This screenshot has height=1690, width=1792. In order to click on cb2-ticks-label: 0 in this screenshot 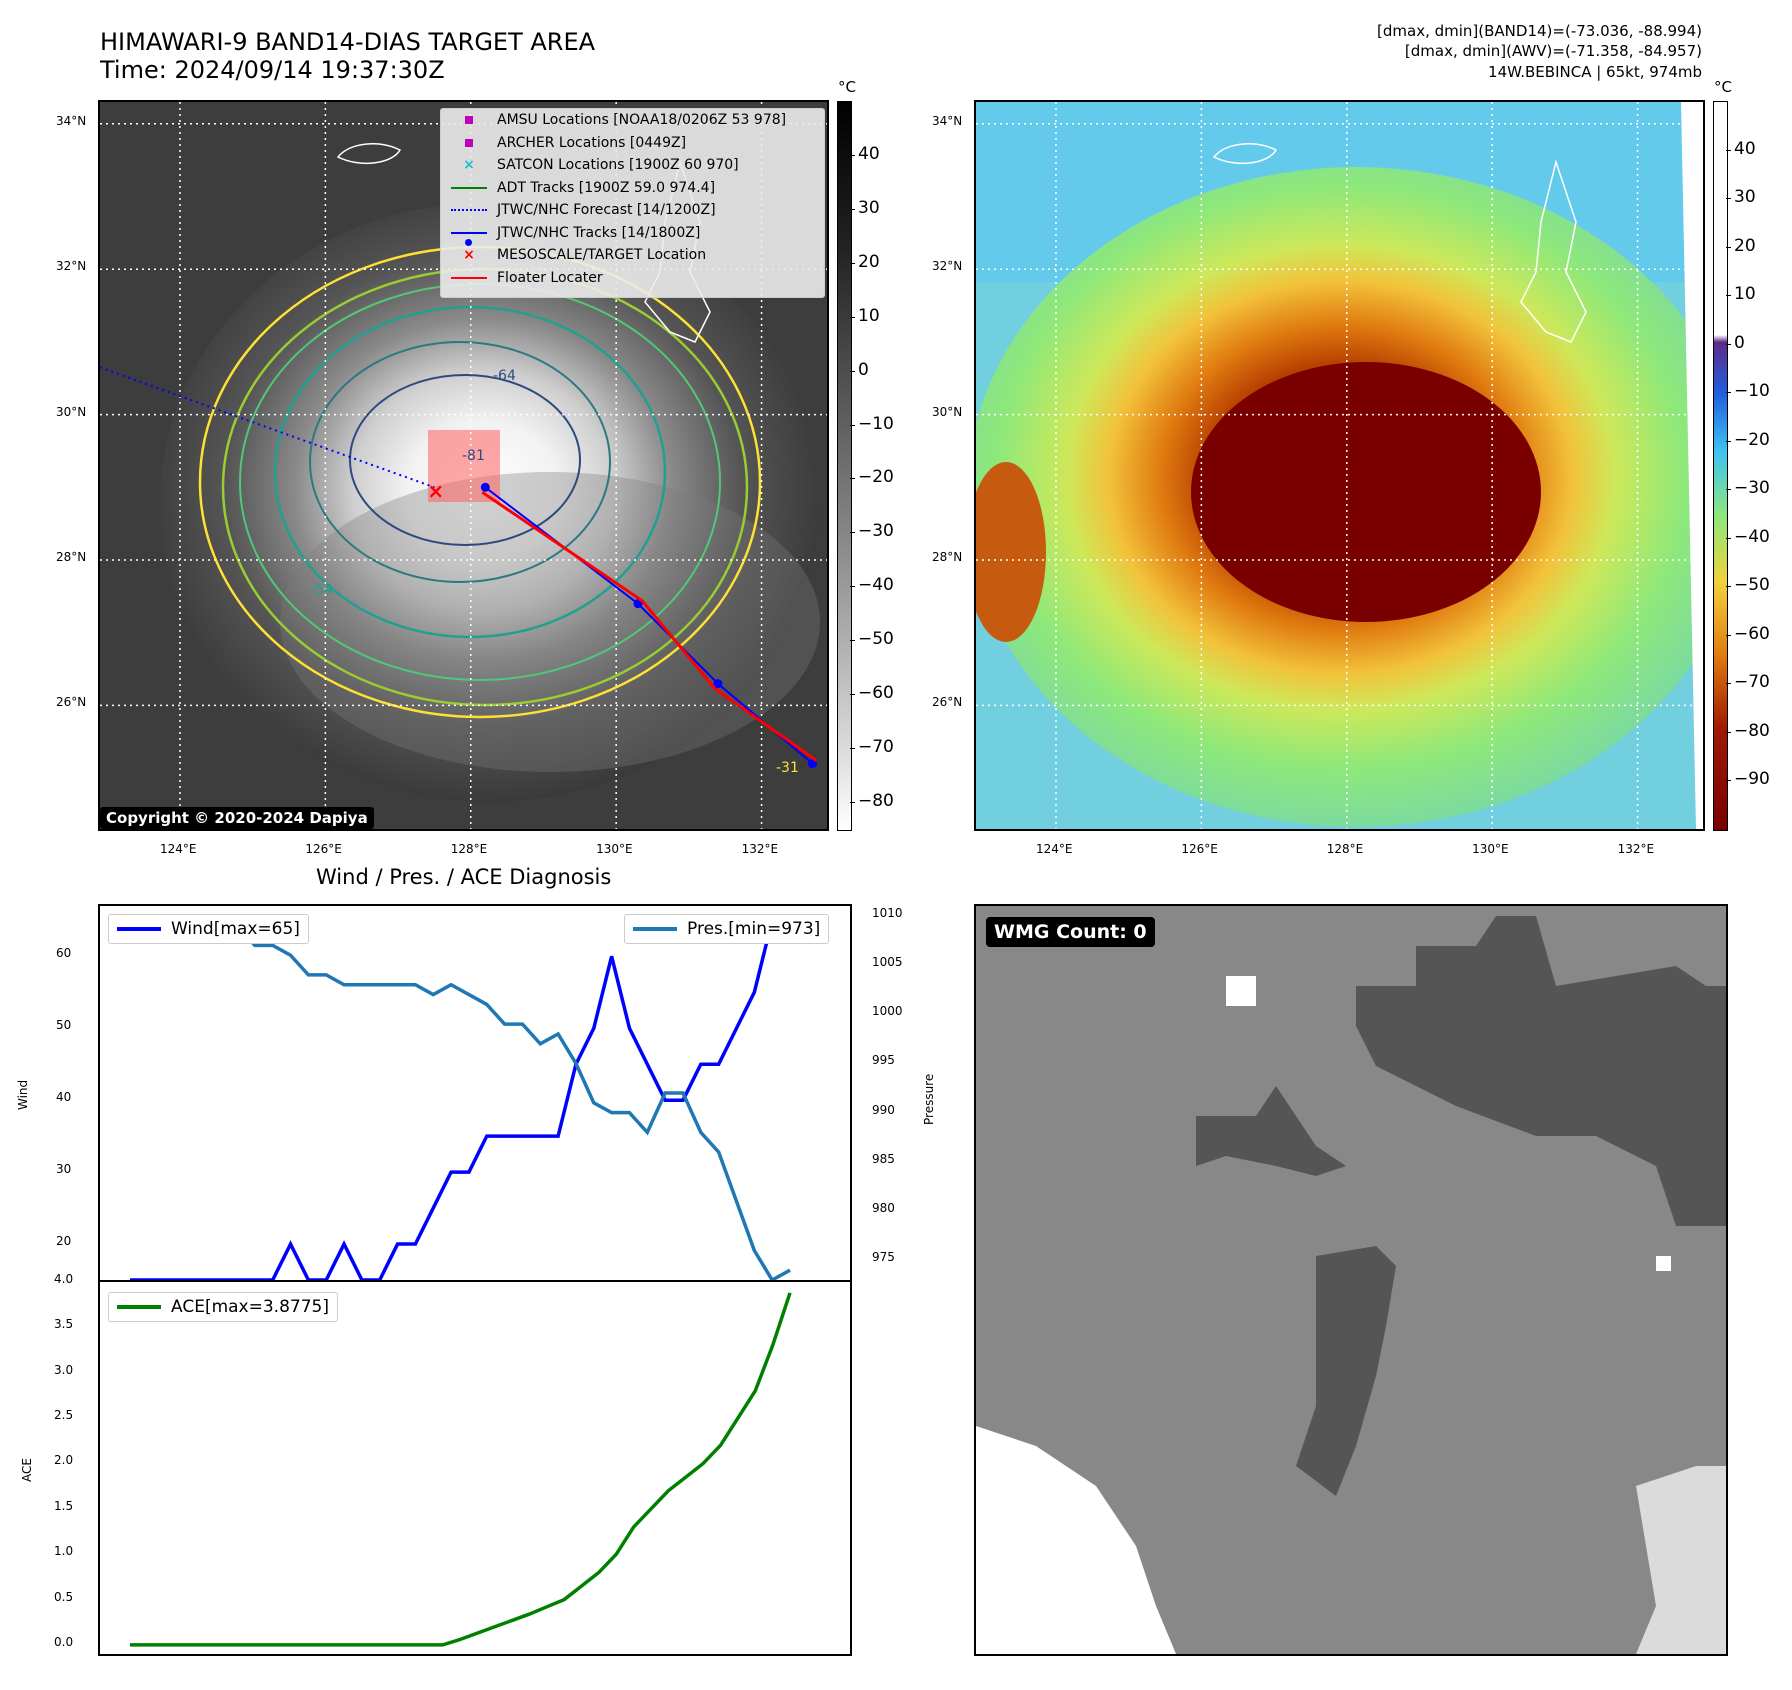, I will do `click(1739, 342)`.